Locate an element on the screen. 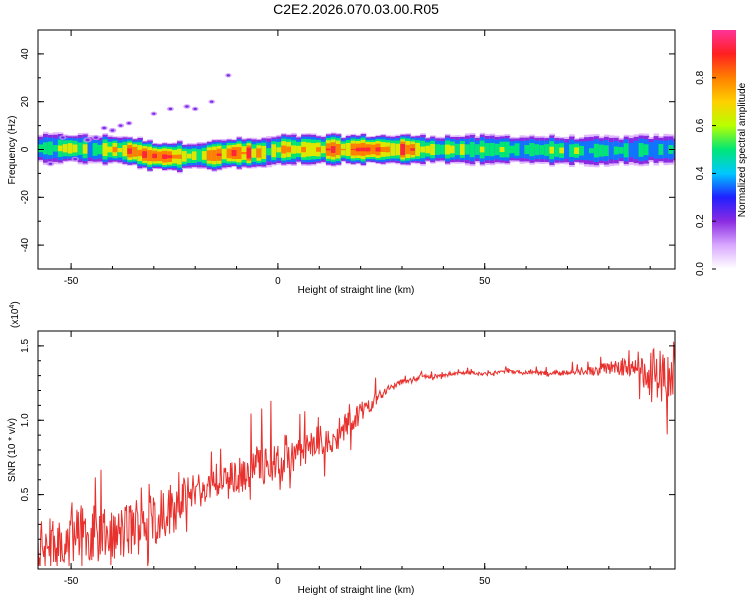 The width and height of the screenshot is (750, 600). colorbar-tick-label: 0.8 is located at coordinates (700, 77).